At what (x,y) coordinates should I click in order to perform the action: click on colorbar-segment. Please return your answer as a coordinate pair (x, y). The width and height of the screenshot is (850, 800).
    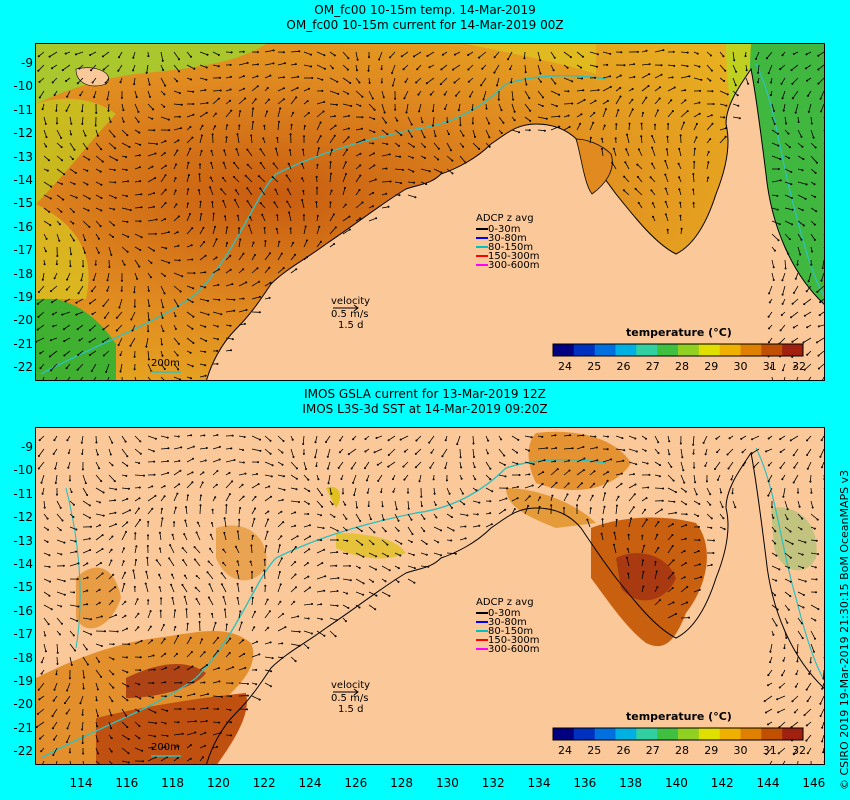
    Looking at the image, I should click on (751, 734).